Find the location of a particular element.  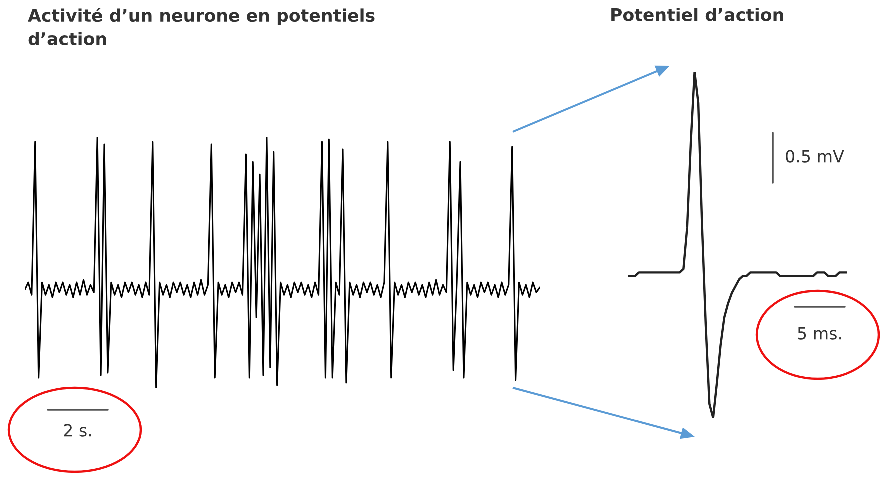

text: 2 s. is located at coordinates (78, 430).